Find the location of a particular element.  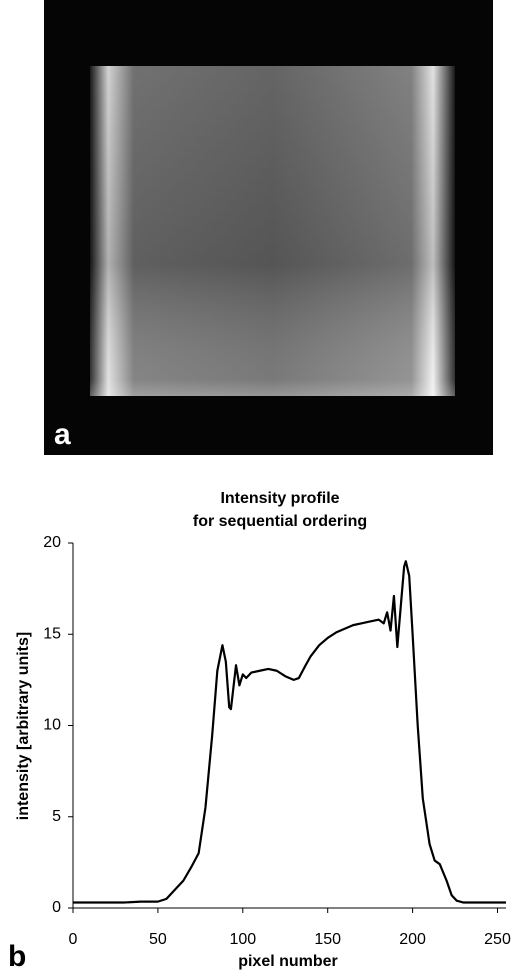

y-tick-label: 10 is located at coordinates (52, 725).